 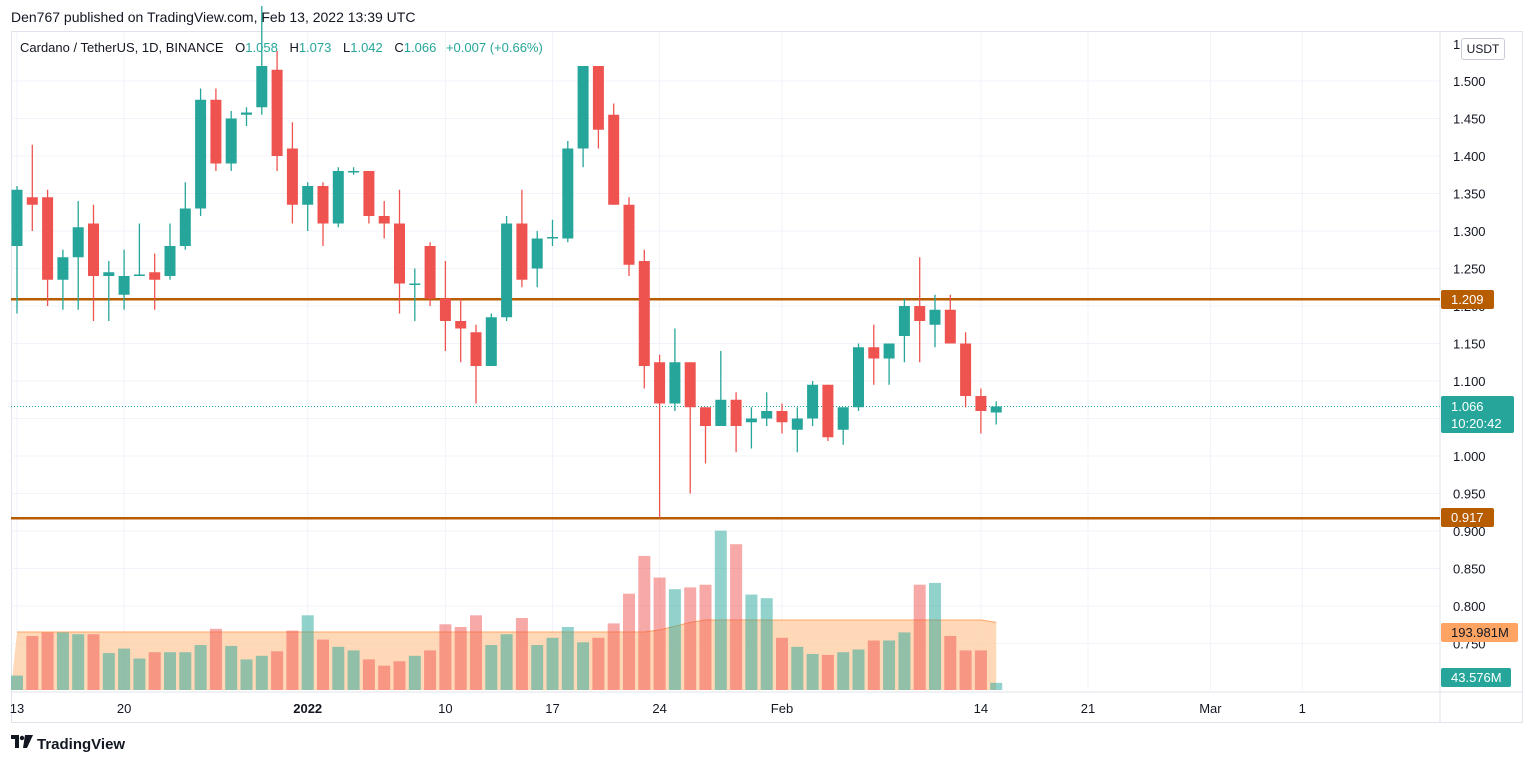 What do you see at coordinates (240, 47) in the screenshot?
I see `open-label: O` at bounding box center [240, 47].